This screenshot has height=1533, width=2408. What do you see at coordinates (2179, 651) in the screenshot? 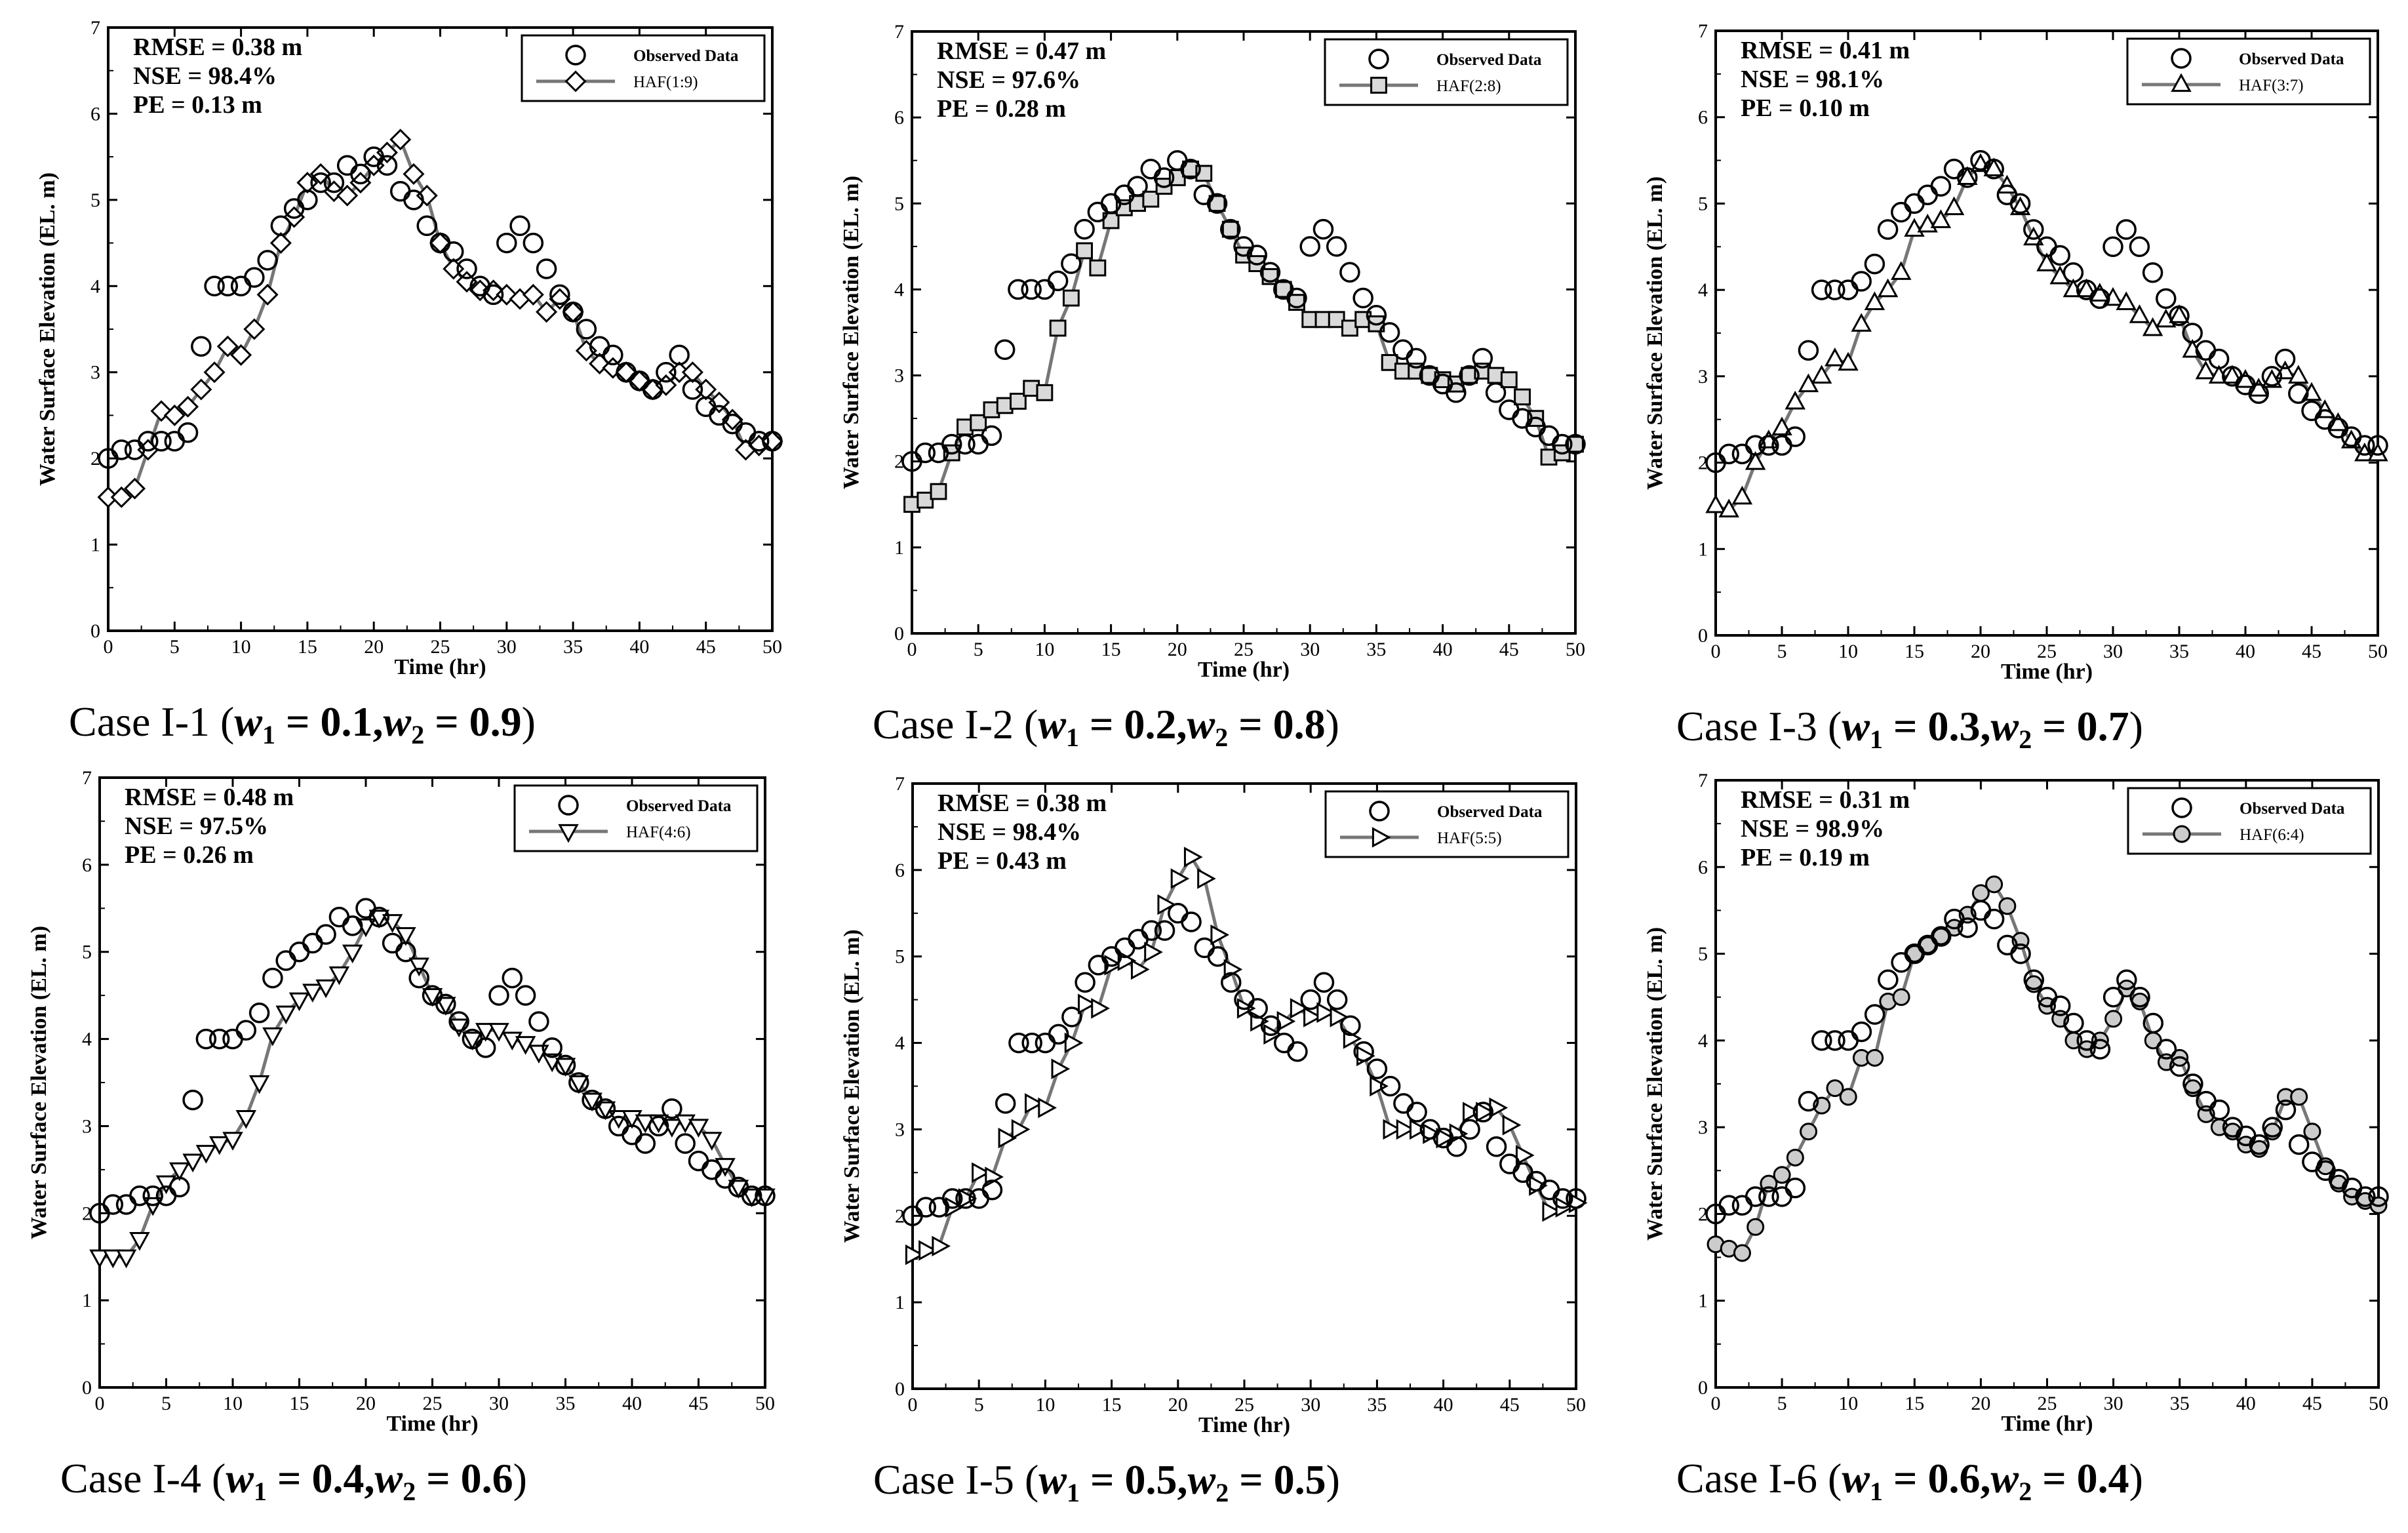
I see `x-tick-label: 35` at bounding box center [2179, 651].